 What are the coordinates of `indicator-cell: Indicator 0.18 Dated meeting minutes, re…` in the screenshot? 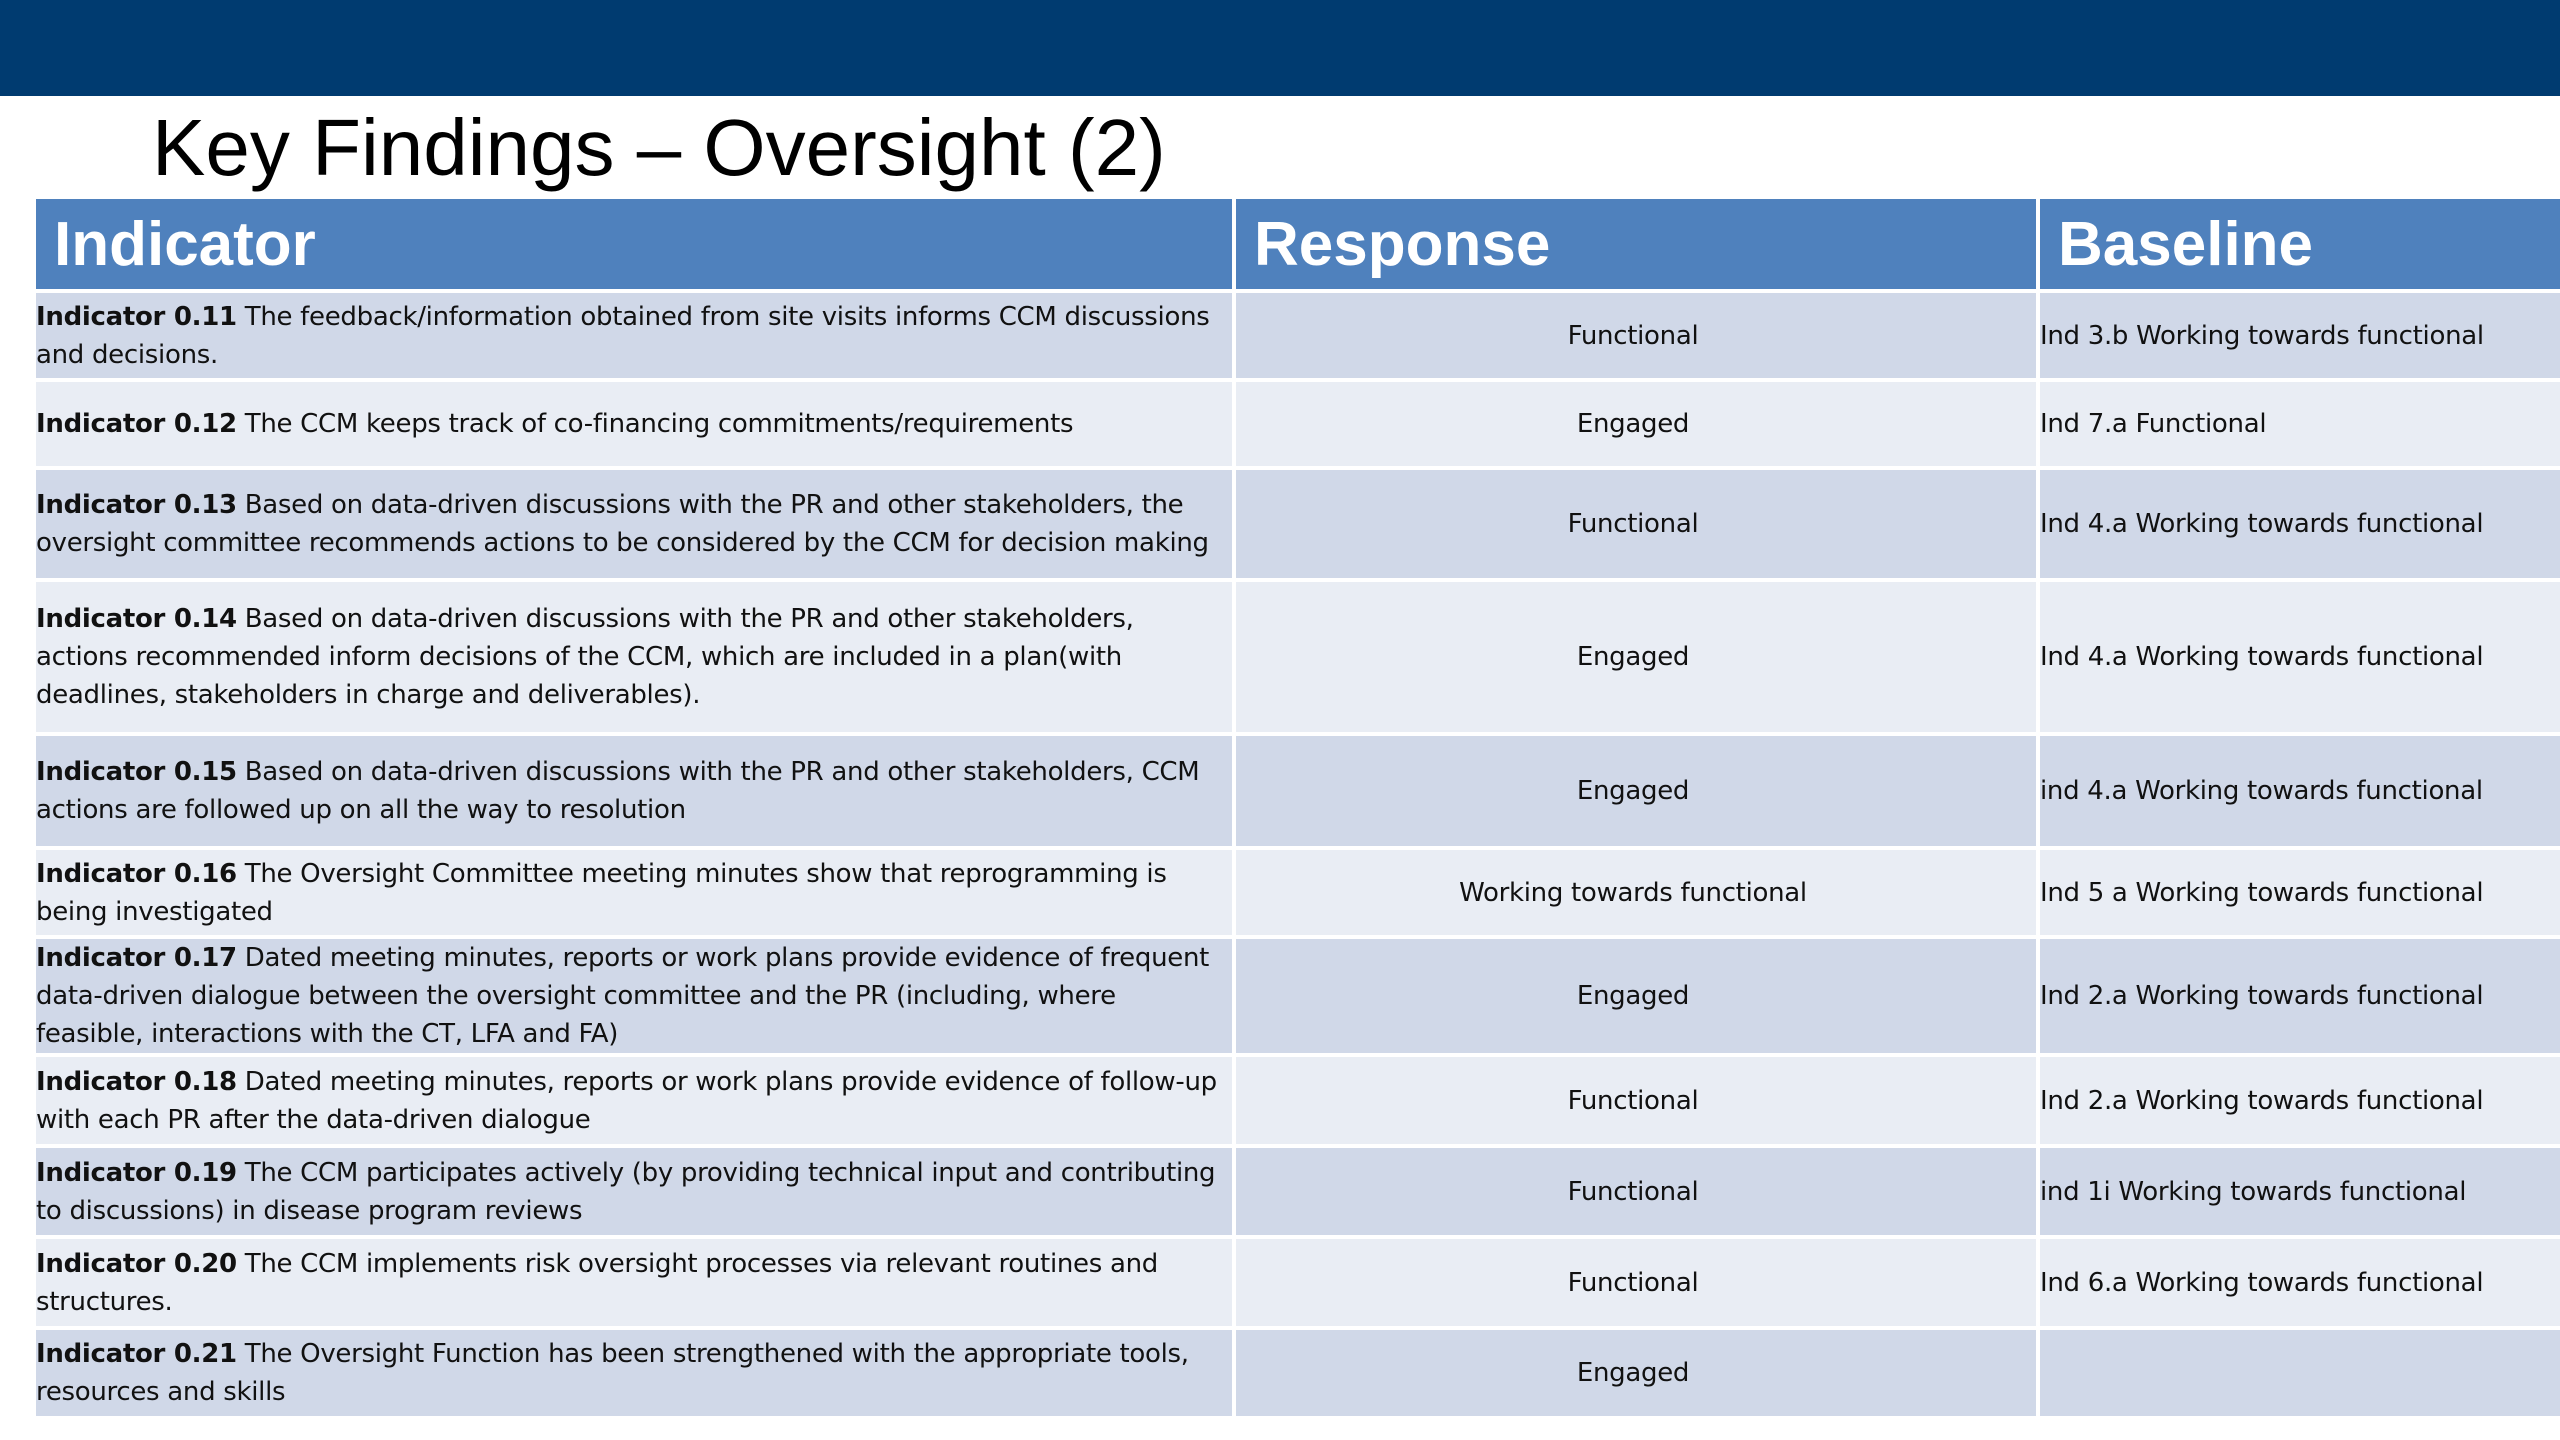 It's located at (636, 1101).